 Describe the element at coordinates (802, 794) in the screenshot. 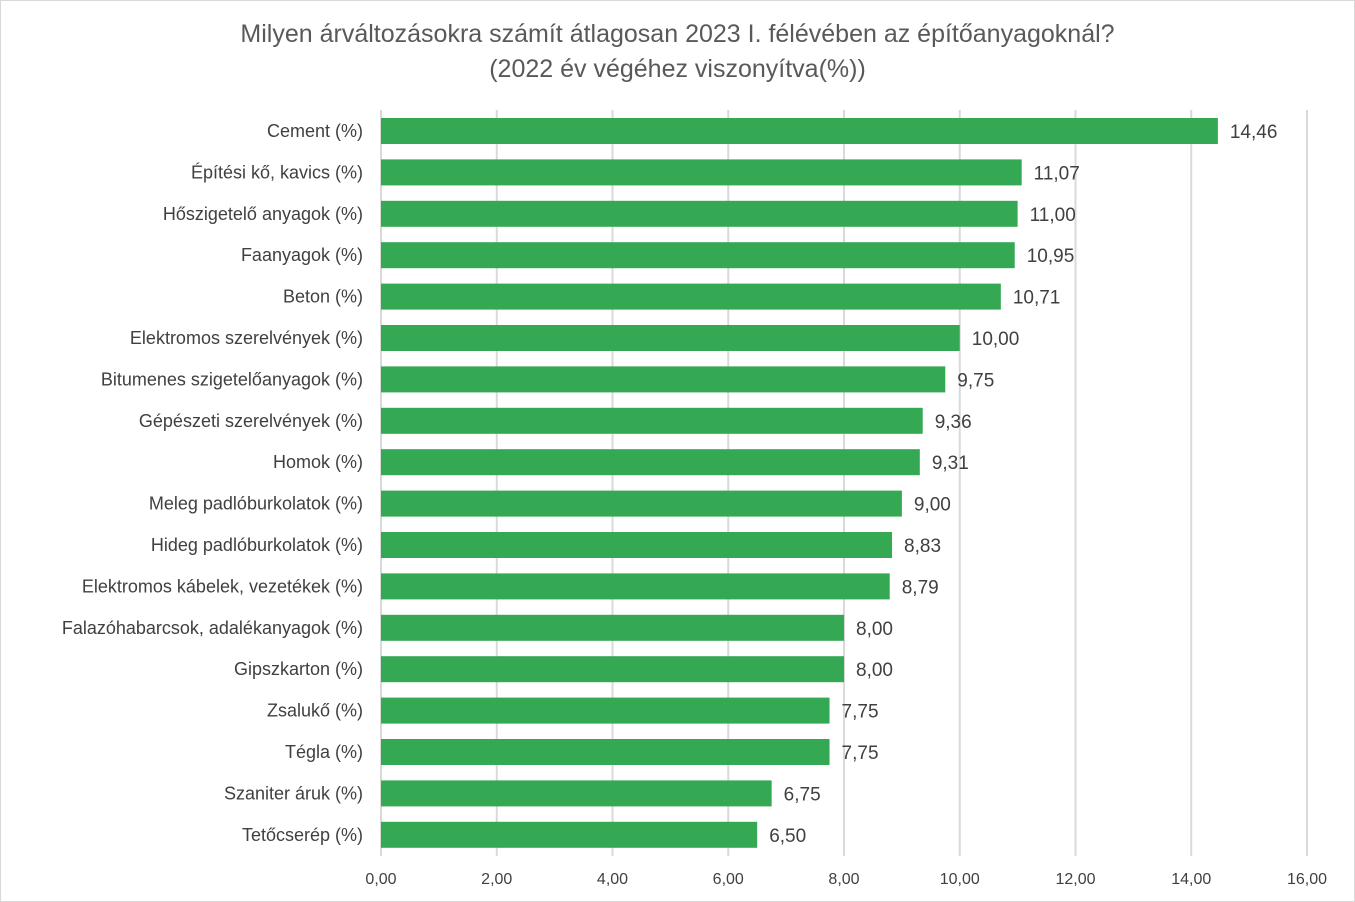

I see `data-label: 6,75` at that location.